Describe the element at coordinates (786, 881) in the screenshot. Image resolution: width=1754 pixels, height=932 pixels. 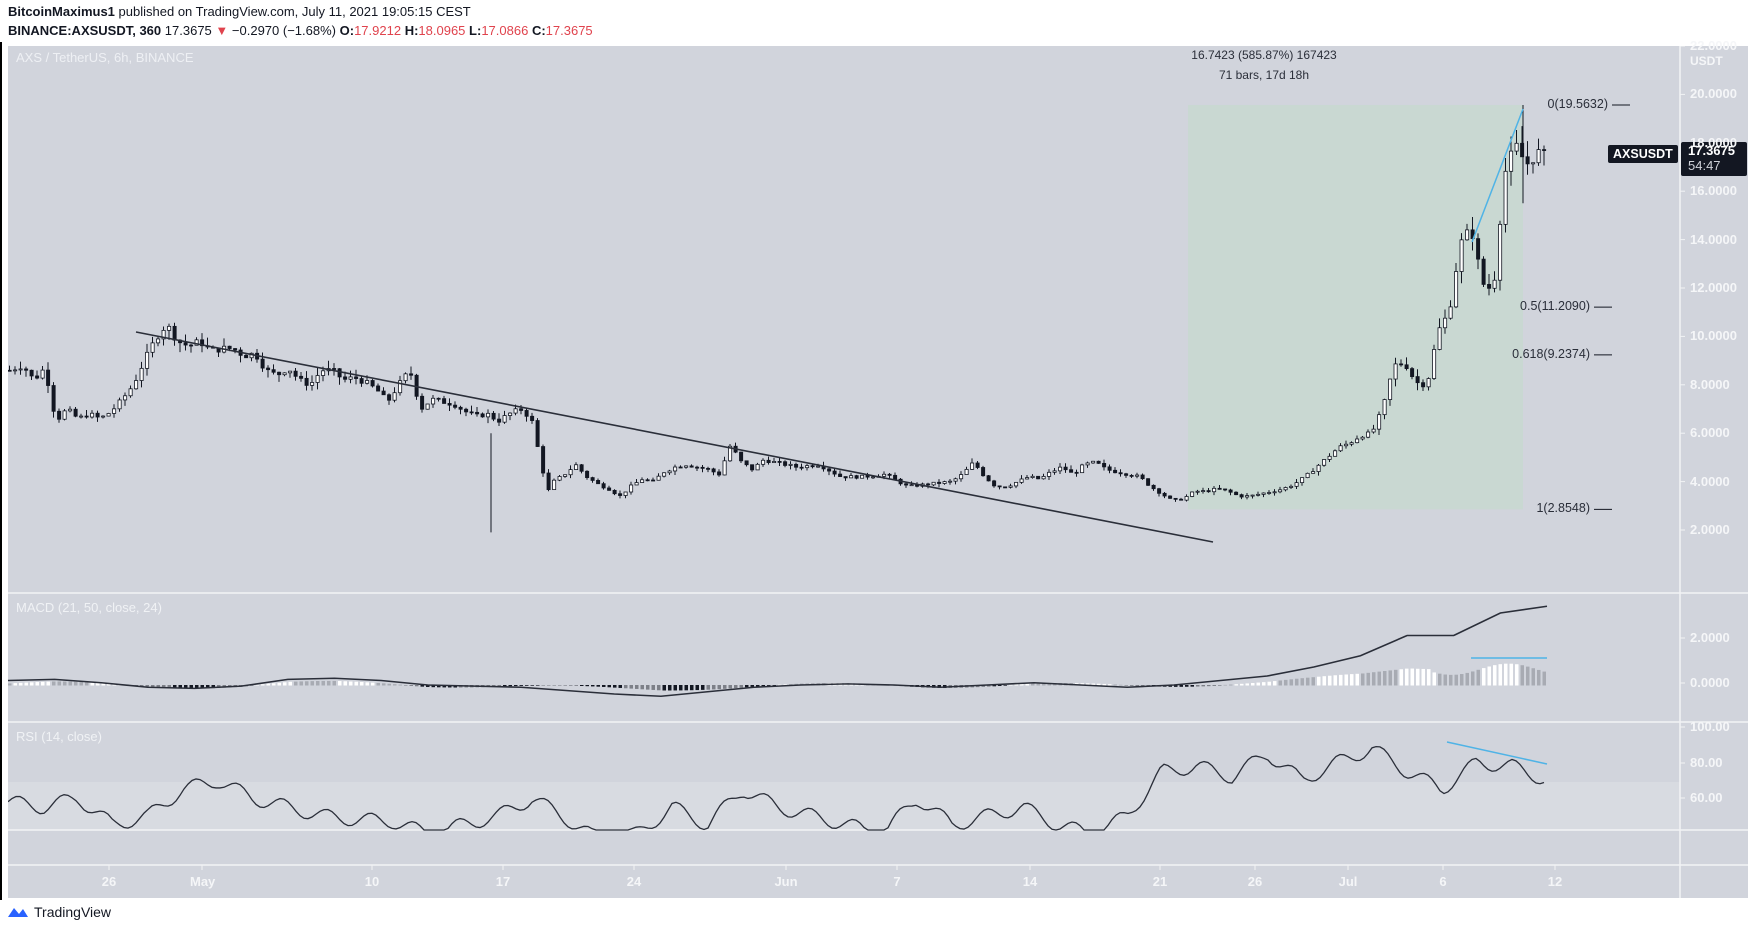
I see `time-tick-Jun: Jun` at that location.